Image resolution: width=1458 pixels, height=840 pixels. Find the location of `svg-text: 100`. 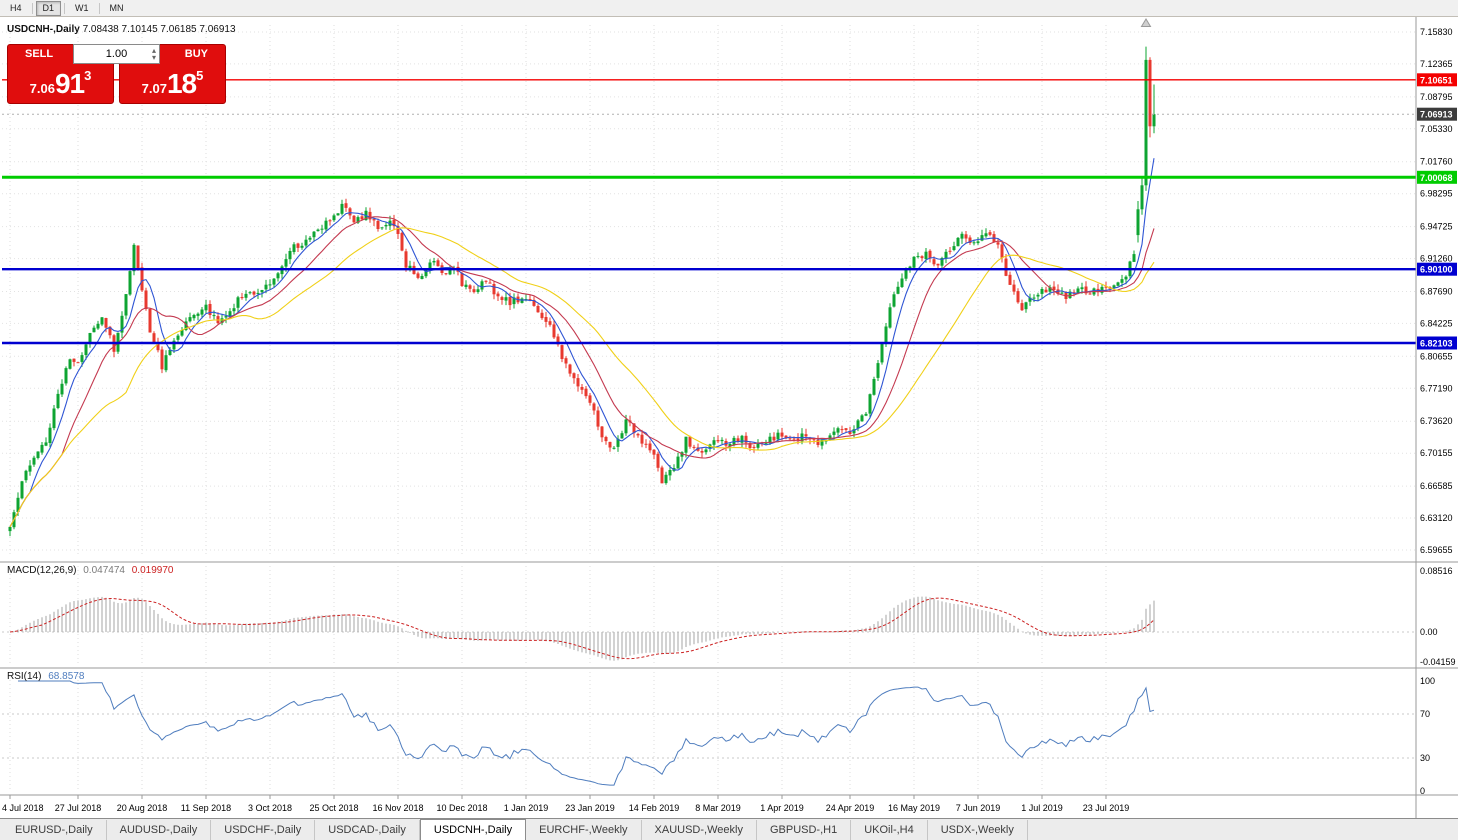

svg-text: 100 is located at coordinates (1427, 681).